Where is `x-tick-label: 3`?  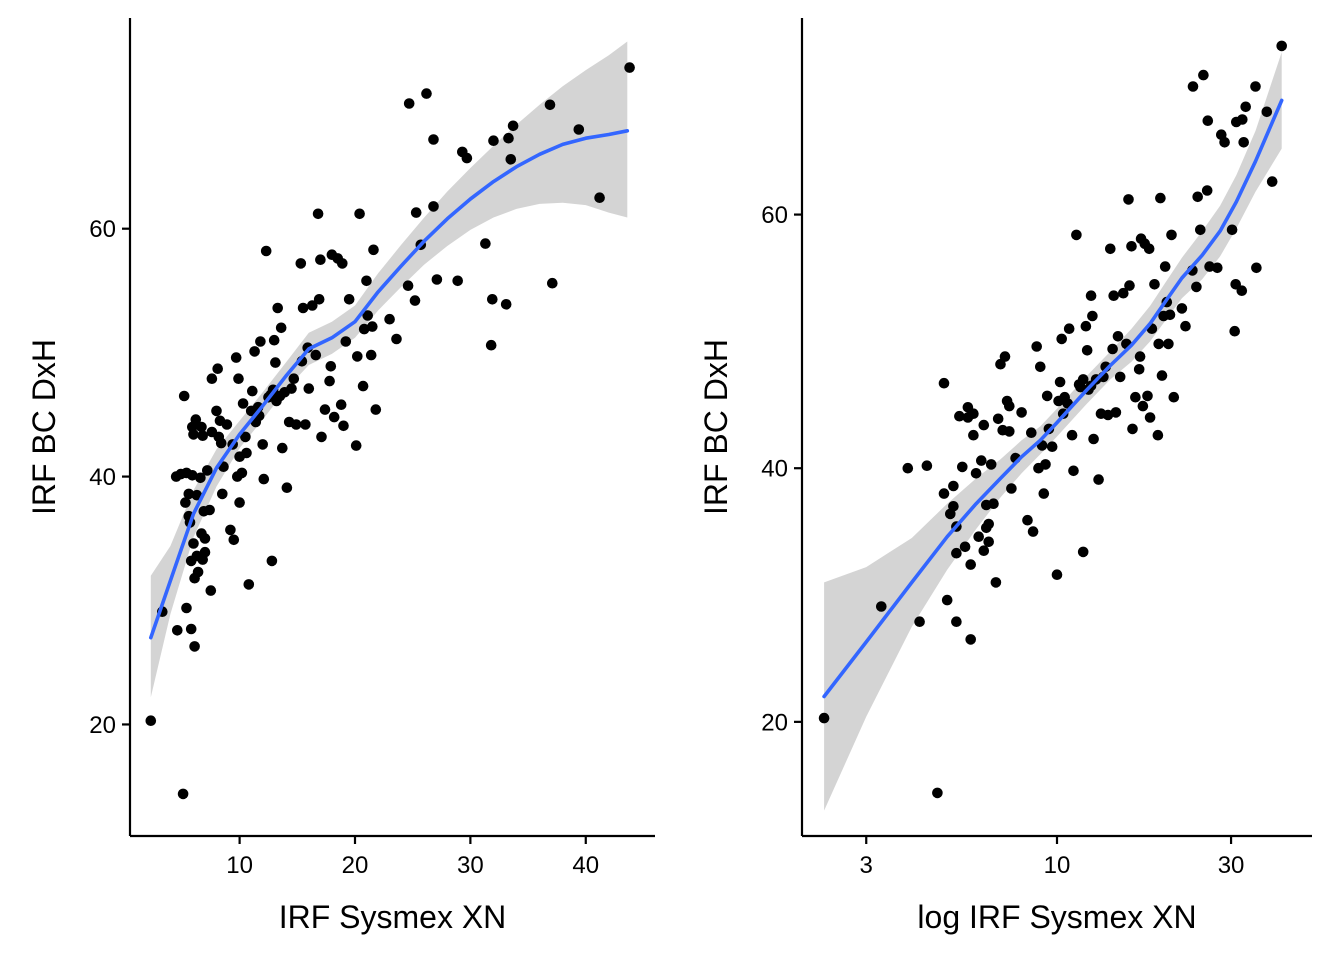
x-tick-label: 3 is located at coordinates (866, 865).